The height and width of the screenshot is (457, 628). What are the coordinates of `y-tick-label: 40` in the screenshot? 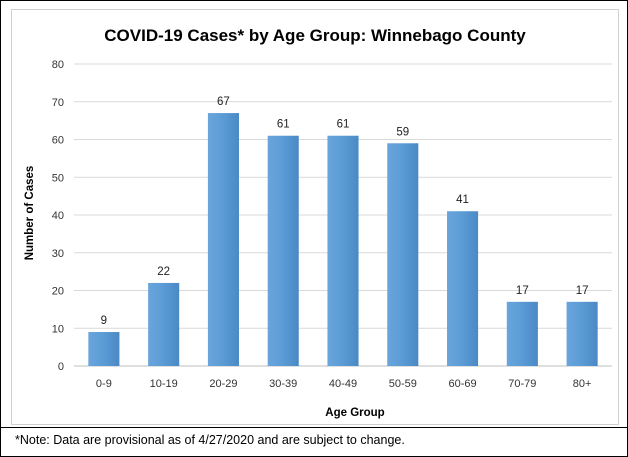 It's located at (58, 216).